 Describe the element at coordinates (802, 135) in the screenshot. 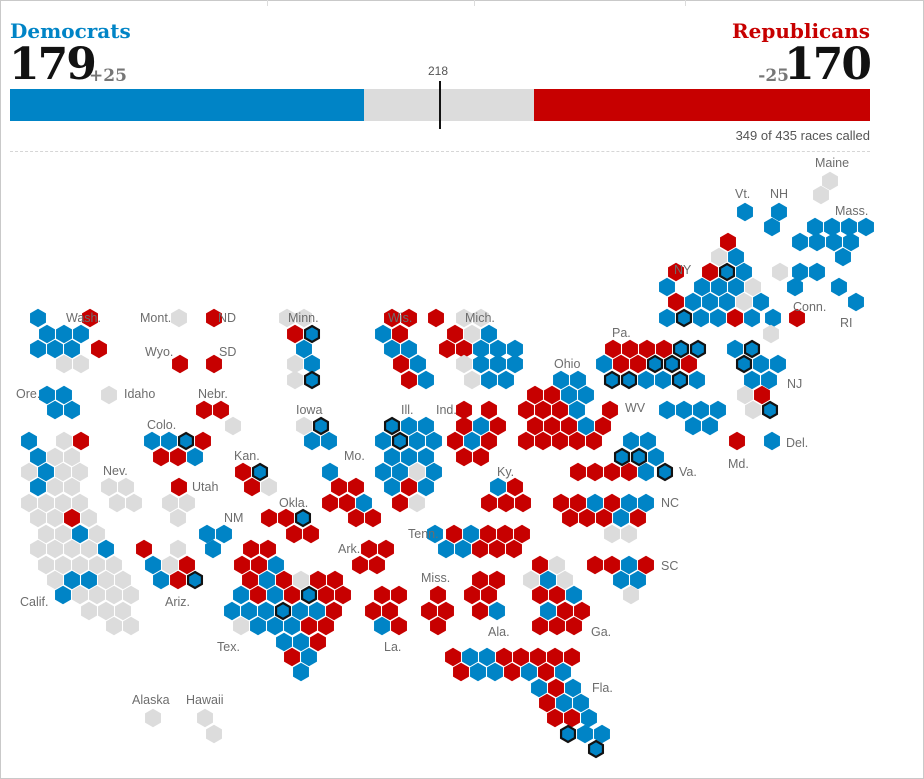

I see `races-called-text: 349 of 435 races called` at that location.